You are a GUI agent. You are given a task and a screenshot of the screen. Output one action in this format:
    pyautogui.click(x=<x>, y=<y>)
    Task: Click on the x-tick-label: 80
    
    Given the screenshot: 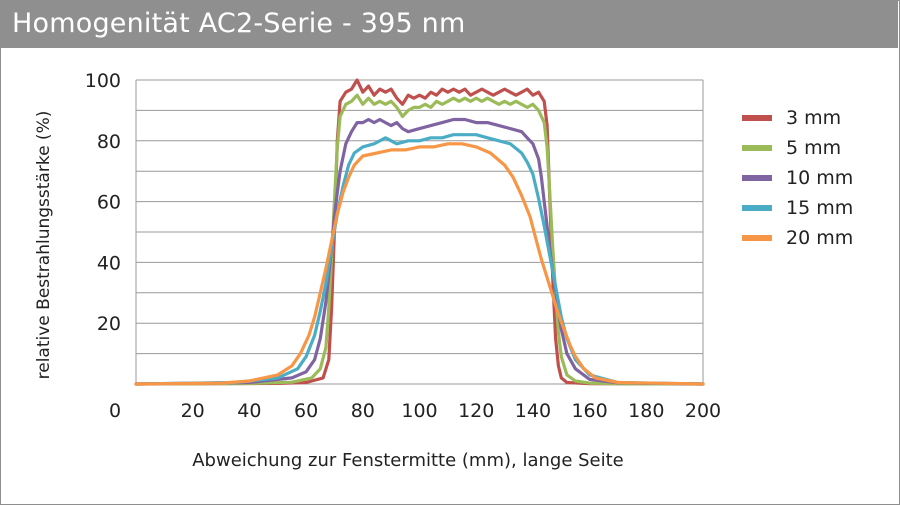 What is the action you would take?
    pyautogui.click(x=363, y=411)
    